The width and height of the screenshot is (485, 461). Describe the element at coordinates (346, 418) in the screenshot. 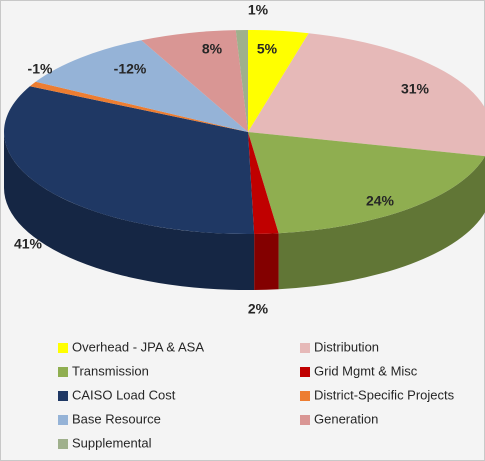

I see `legend-label: Generation` at that location.